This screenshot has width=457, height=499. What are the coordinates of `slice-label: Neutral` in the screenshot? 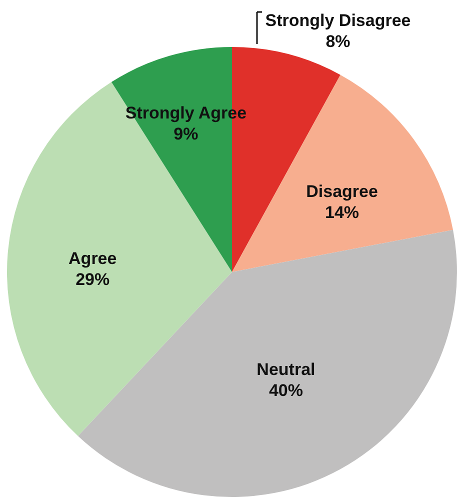 It's located at (286, 370).